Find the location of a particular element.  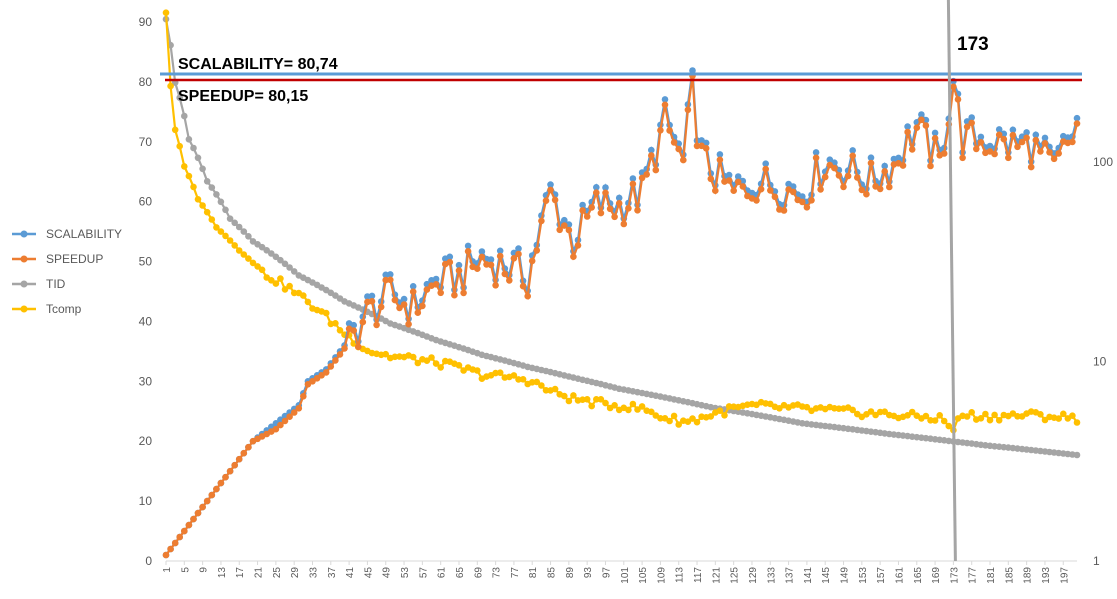

x-tick-label: 53 is located at coordinates (405, 573).